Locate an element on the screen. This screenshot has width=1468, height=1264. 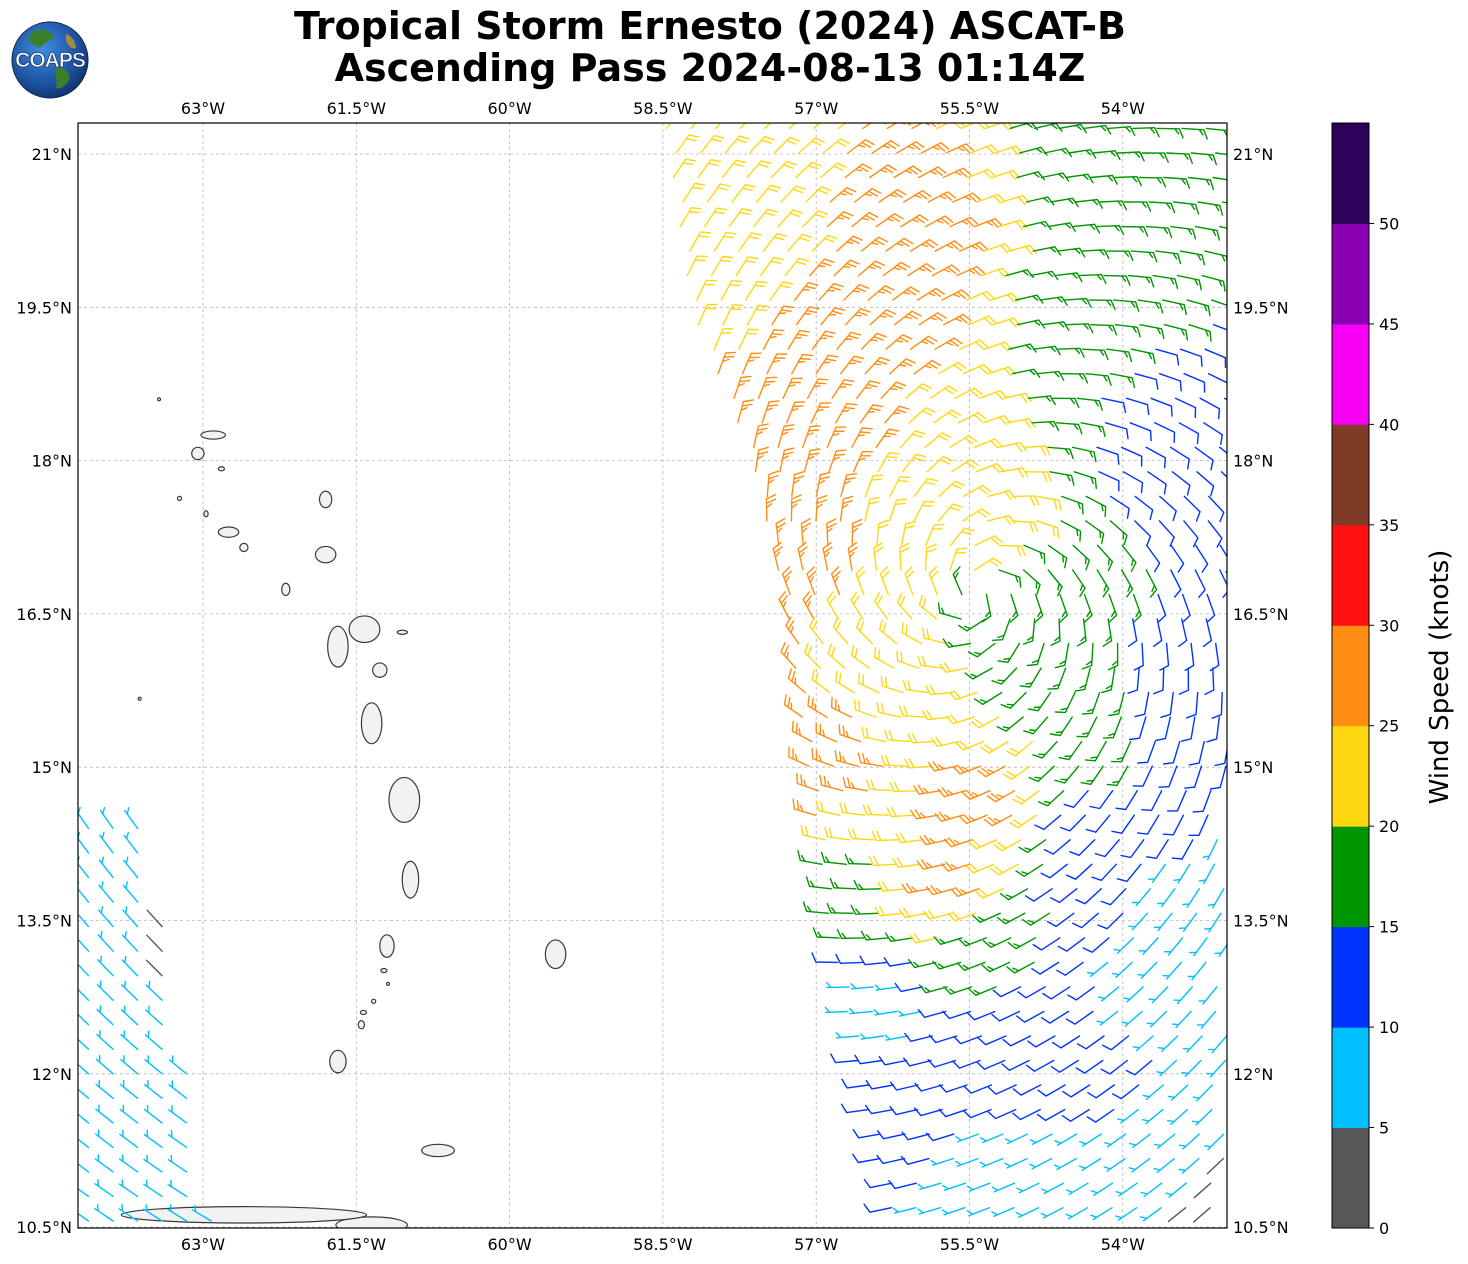
colorbar-bin is located at coordinates (1350, 1178).